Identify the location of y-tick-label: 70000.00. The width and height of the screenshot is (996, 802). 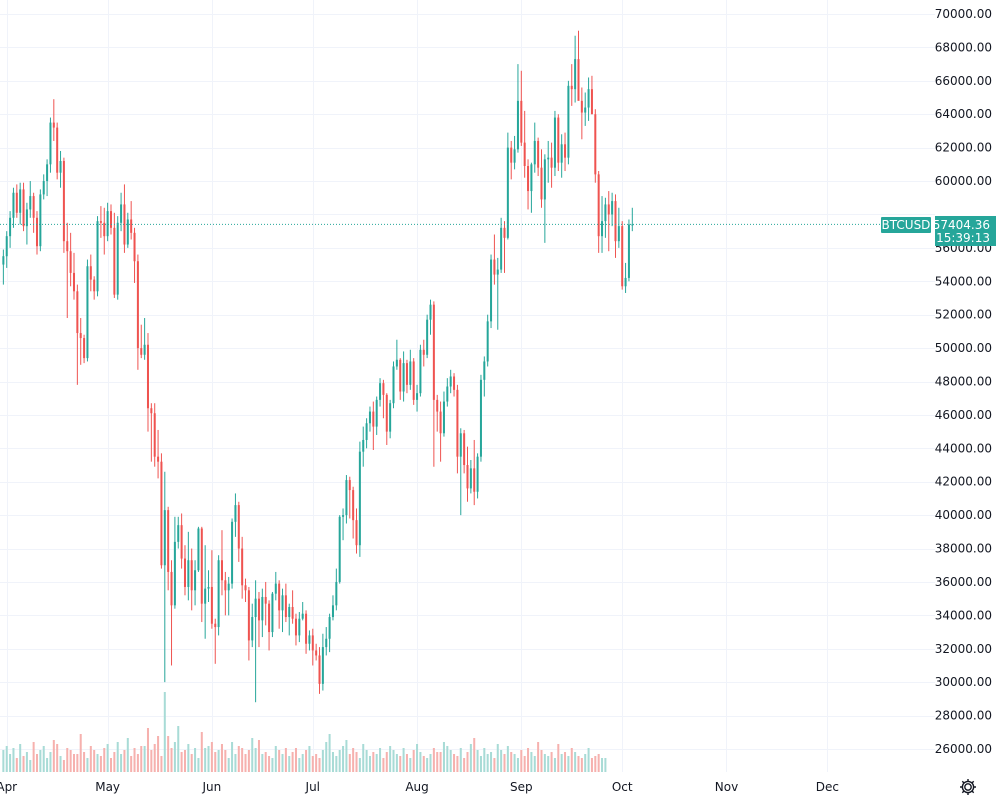
(963, 14).